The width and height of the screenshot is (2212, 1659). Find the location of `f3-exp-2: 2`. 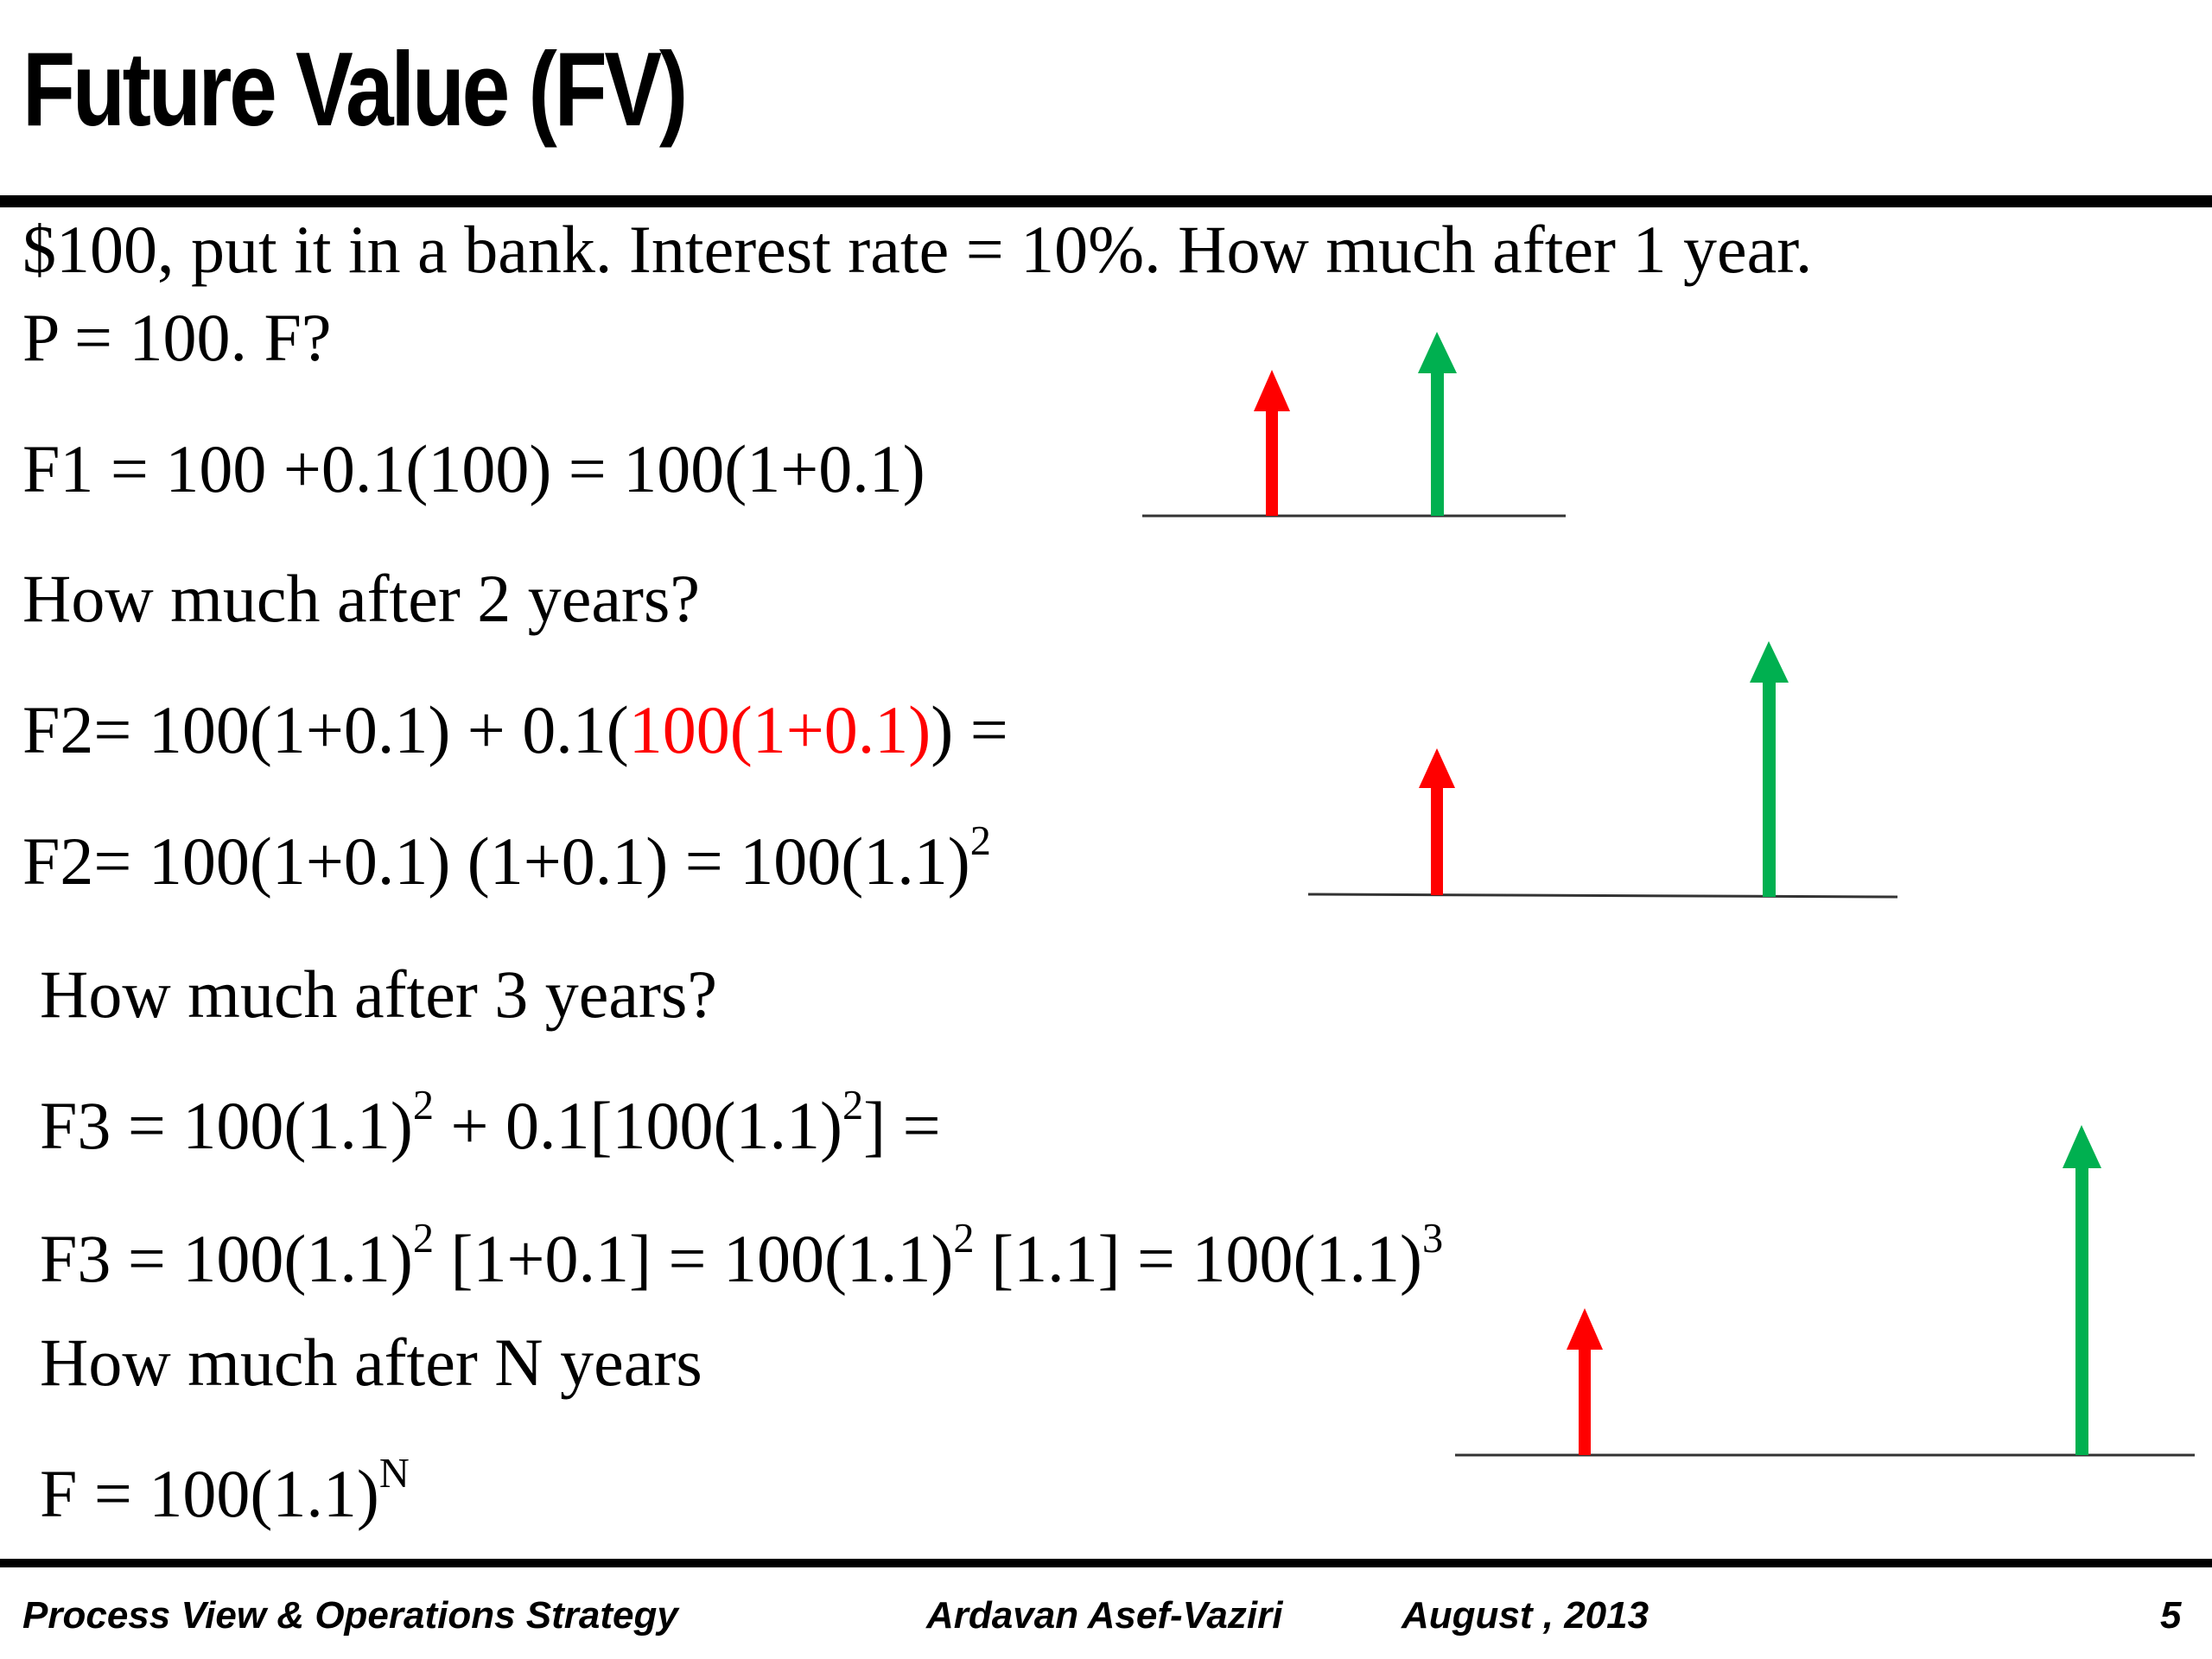

f3-exp-2: 2 is located at coordinates (853, 1106).